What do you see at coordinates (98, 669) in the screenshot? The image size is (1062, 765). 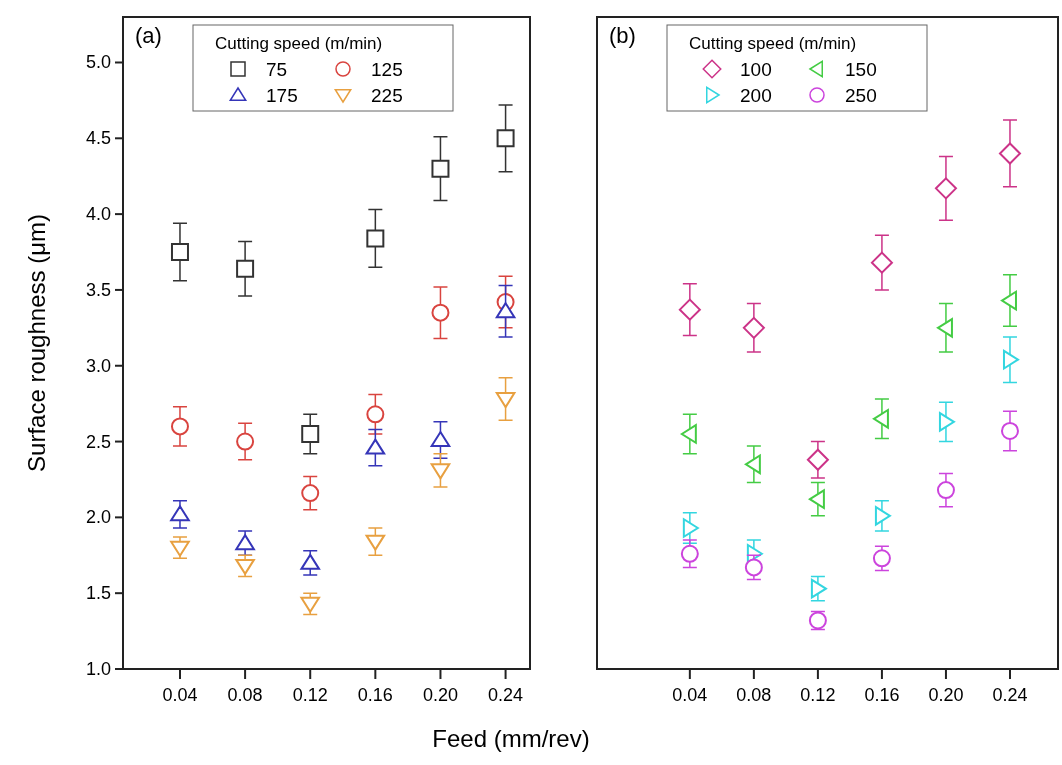 I see `y-tick-label: 1.0` at bounding box center [98, 669].